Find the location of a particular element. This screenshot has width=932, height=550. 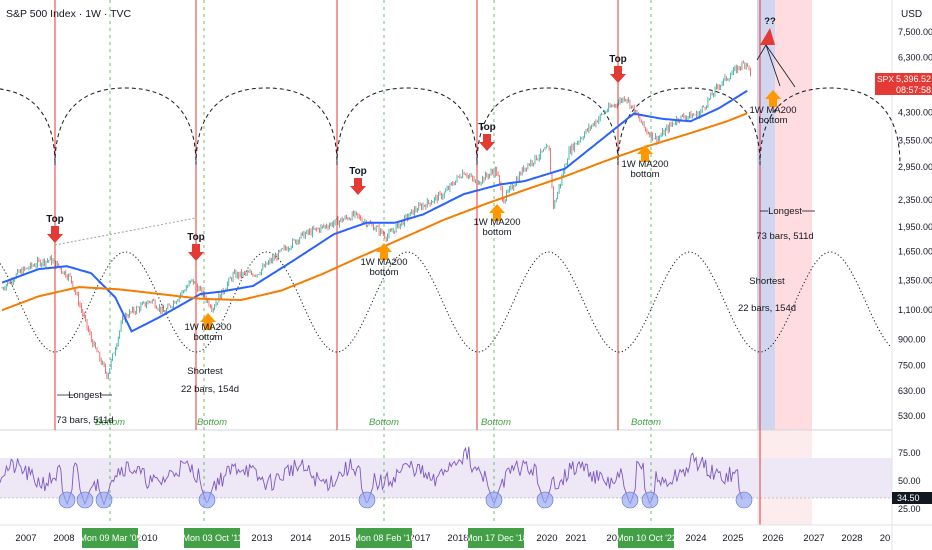

time-axis-year: 2007 is located at coordinates (25, 538).